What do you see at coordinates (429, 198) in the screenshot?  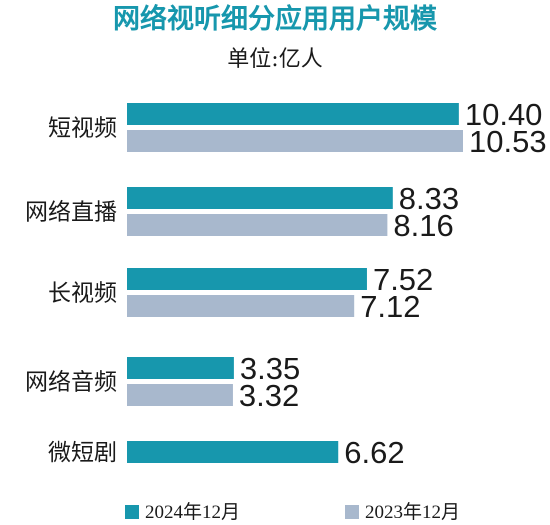 I see `data-label: 8.33` at bounding box center [429, 198].